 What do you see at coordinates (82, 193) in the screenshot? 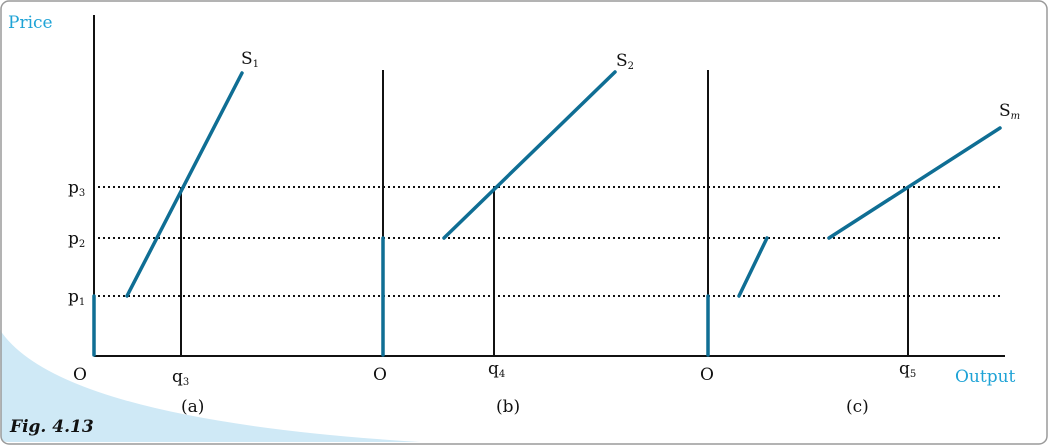
I see `price-sub: 3` at bounding box center [82, 193].